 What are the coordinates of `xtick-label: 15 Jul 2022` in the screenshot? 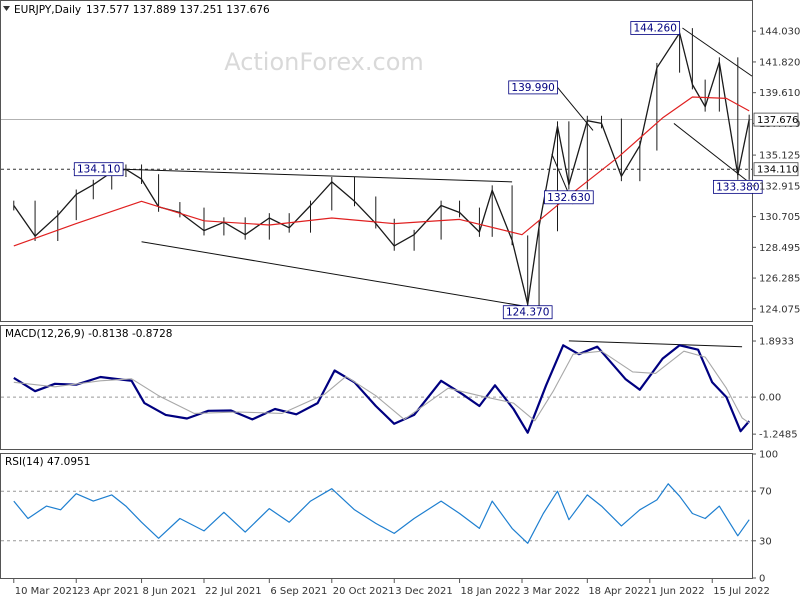 It's located at (741, 591).